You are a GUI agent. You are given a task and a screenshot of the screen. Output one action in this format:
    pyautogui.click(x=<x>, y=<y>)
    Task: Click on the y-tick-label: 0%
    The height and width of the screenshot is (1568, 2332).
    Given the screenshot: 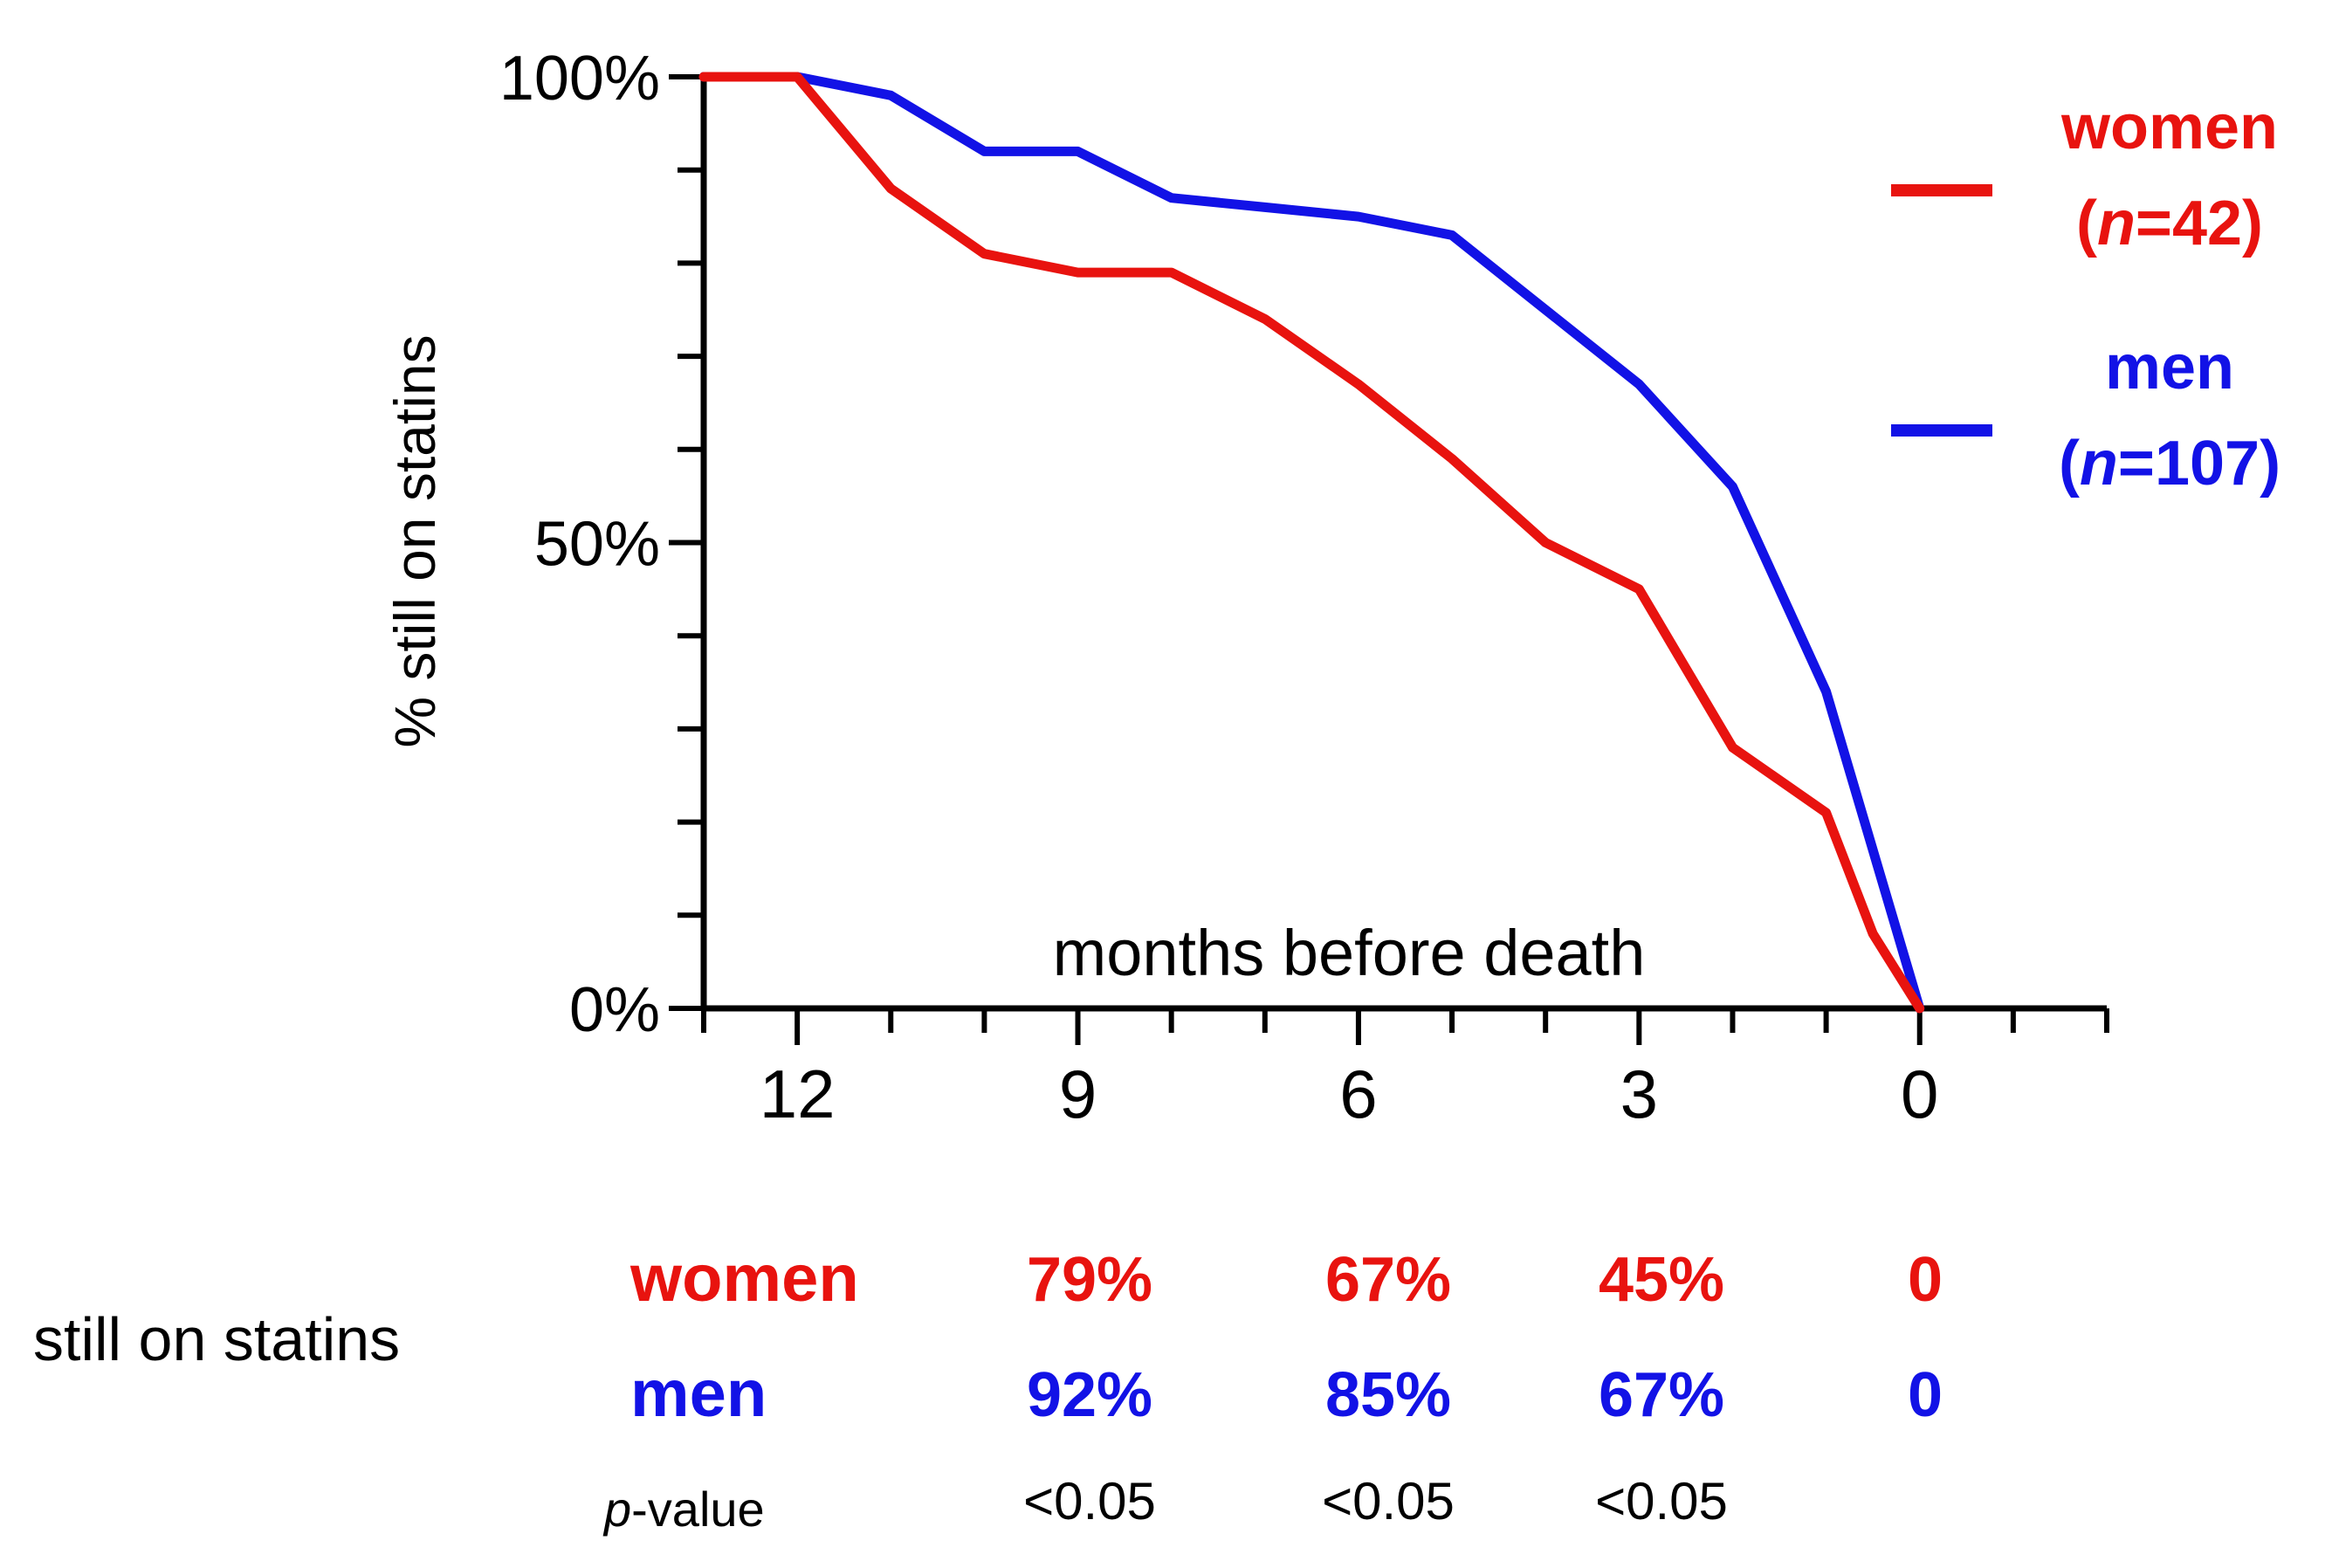 What is the action you would take?
    pyautogui.click(x=614, y=1010)
    